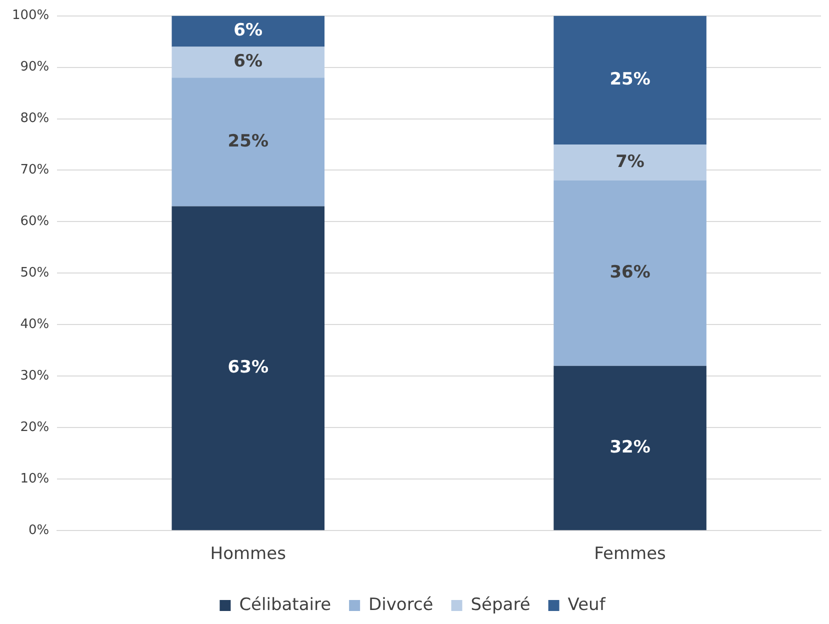 This screenshot has height=624, width=829. What do you see at coordinates (35, 376) in the screenshot?
I see `y-tick-label: 30%` at bounding box center [35, 376].